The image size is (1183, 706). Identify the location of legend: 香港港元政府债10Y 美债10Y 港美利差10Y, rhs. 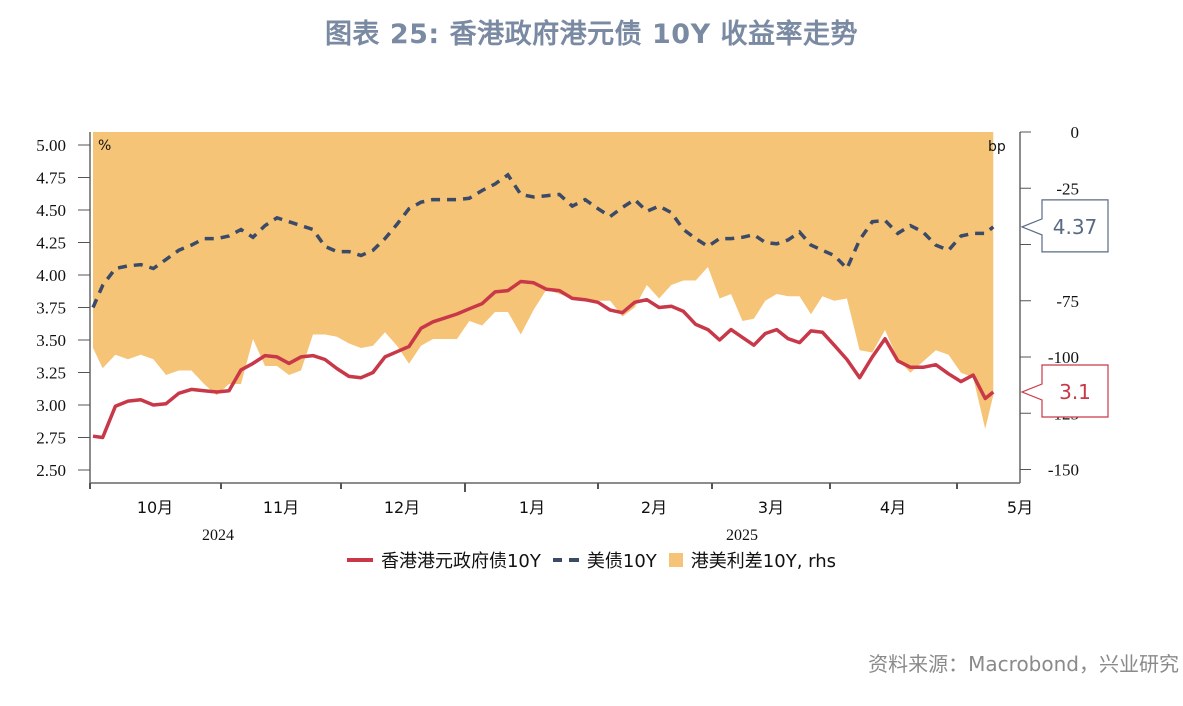
(591, 560).